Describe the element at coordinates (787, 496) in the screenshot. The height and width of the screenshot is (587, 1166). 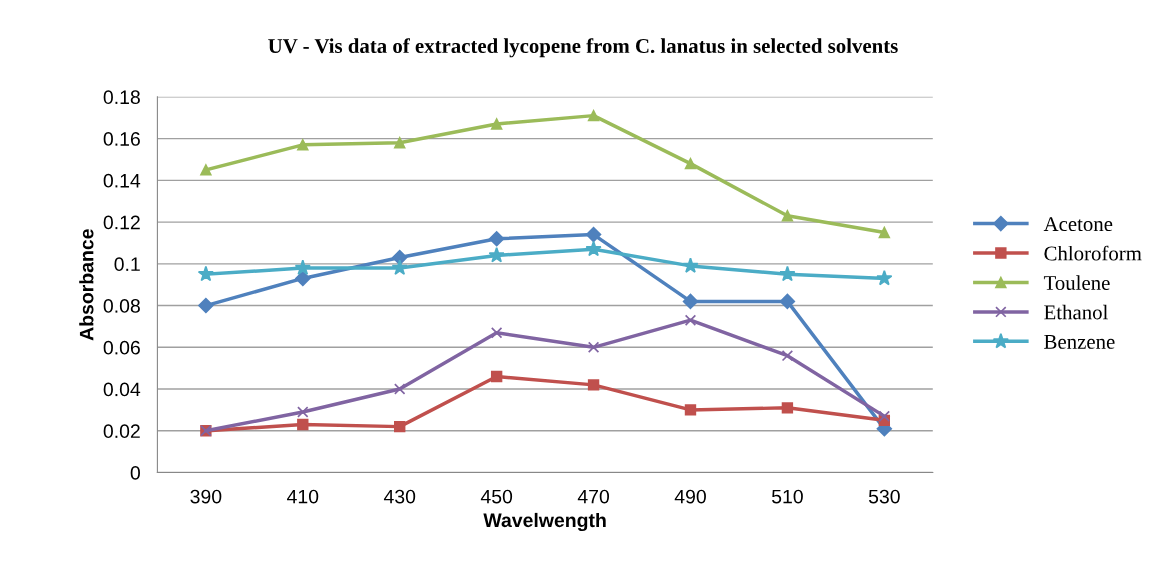
I see `x-tick-label: 510` at that location.